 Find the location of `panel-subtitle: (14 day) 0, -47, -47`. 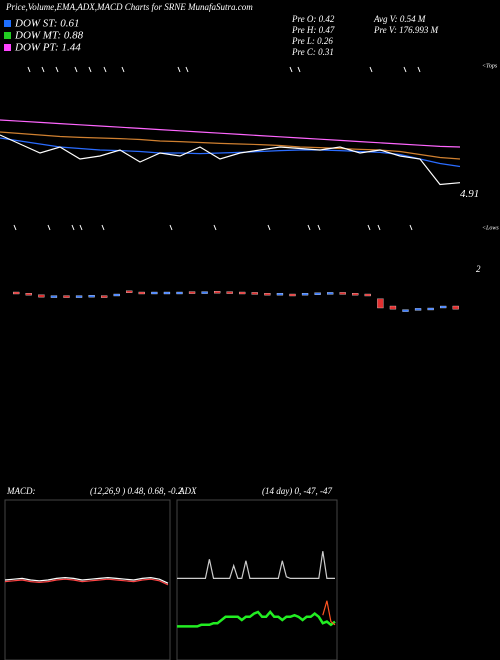

panel-subtitle: (14 day) 0, -47, -47 is located at coordinates (297, 491).